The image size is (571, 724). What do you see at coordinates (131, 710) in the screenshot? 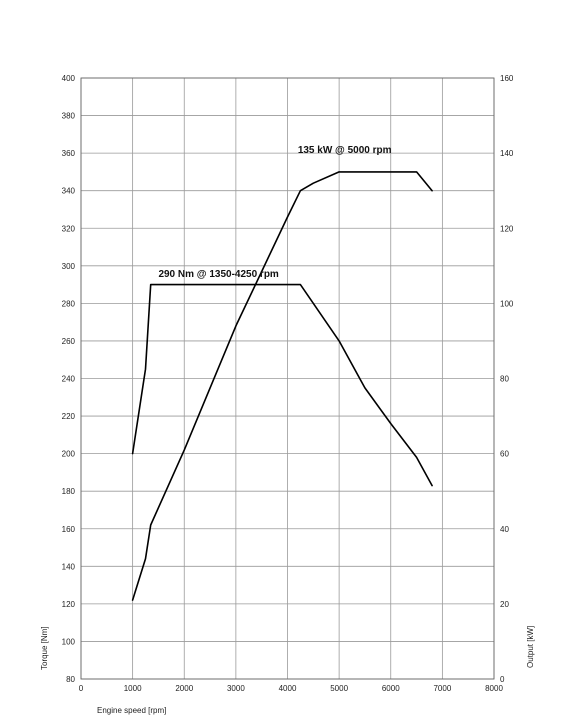
I see `x-axis-label: Engine speed [rpm]` at bounding box center [131, 710].